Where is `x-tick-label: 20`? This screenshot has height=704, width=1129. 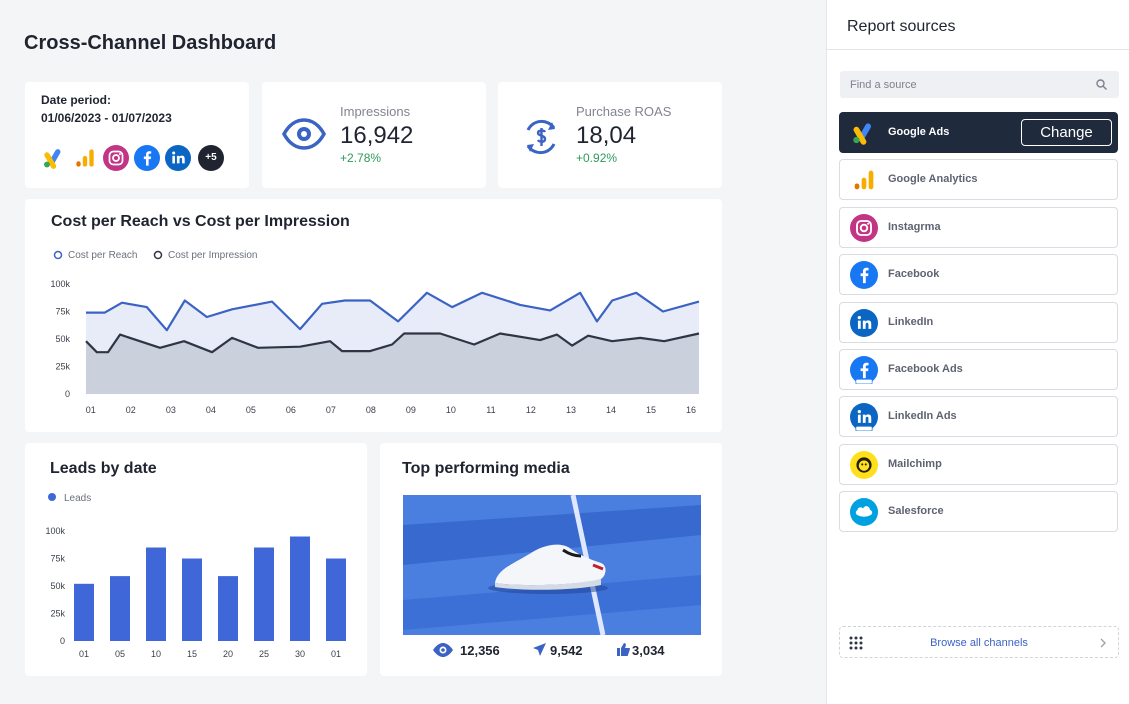
x-tick-label: 20 is located at coordinates (228, 654).